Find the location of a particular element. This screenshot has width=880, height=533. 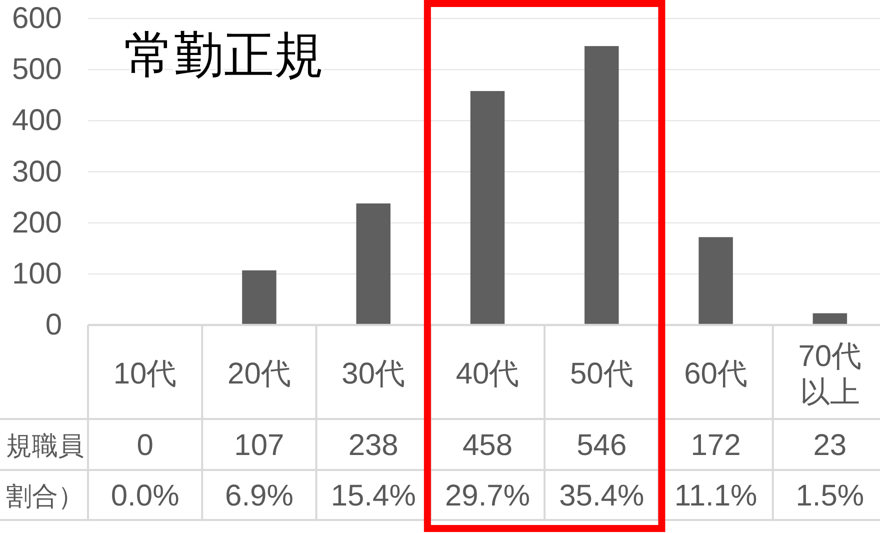

data-label: 23 is located at coordinates (830, 445).